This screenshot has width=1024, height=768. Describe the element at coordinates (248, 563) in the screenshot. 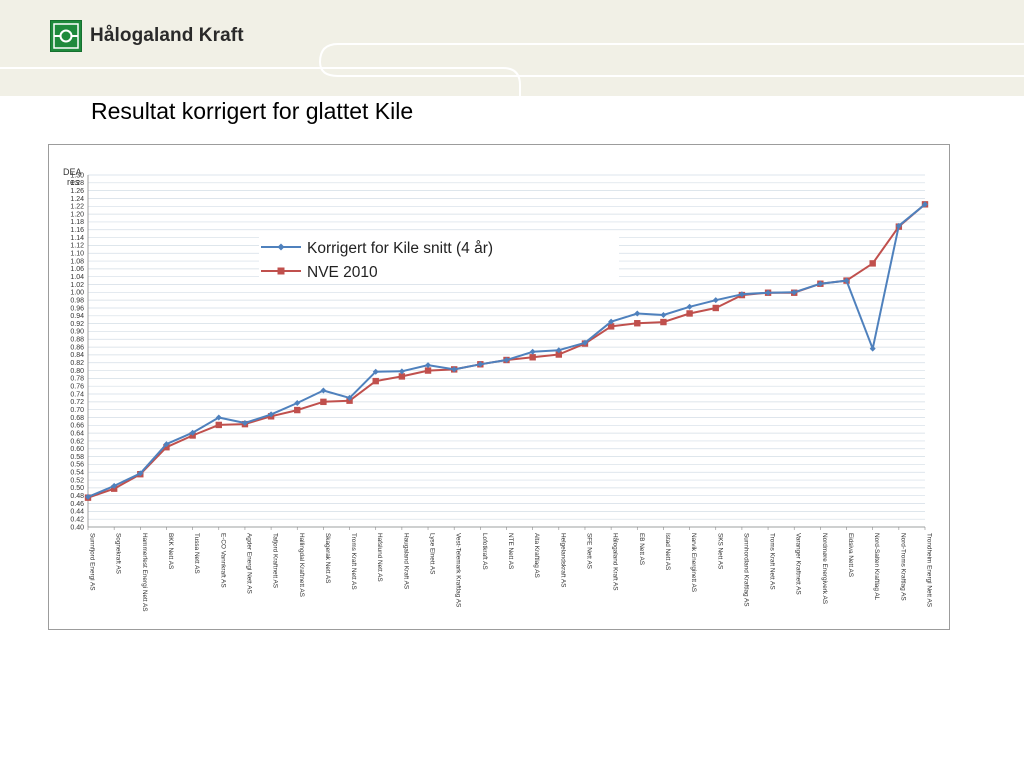

I see `x-tick-label: Agder Energi Nett AS` at that location.